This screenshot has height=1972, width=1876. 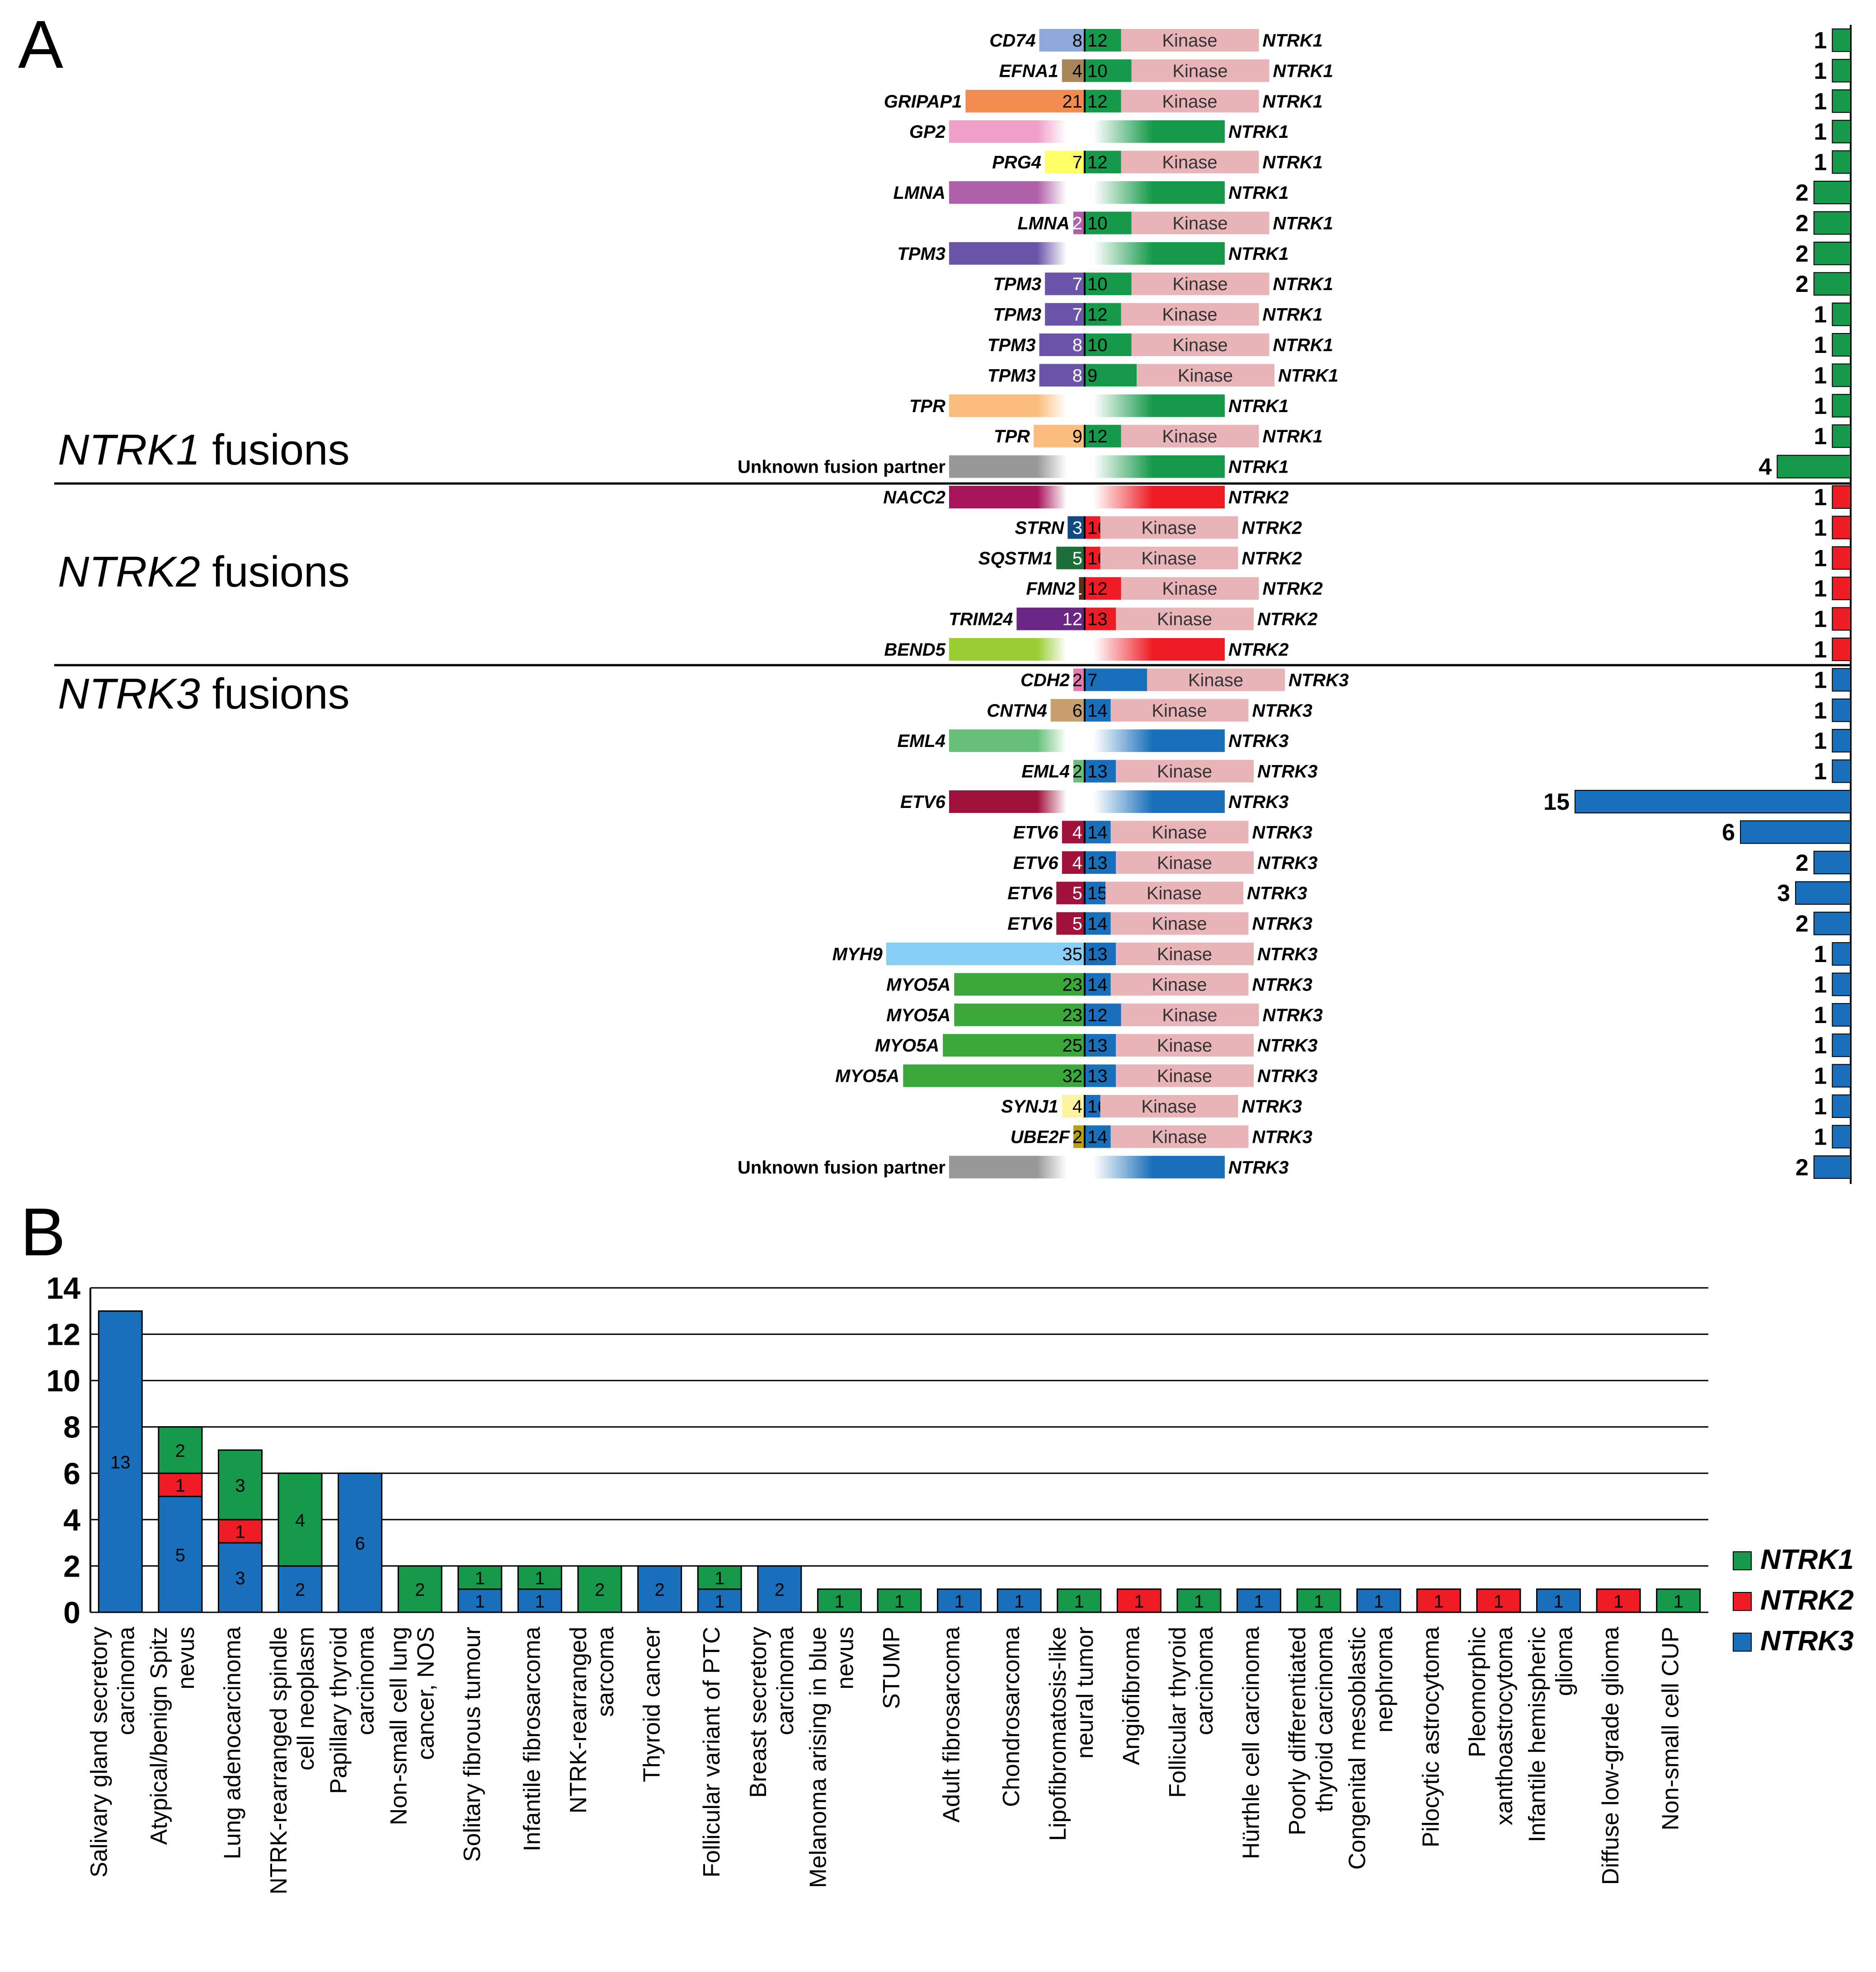 I want to click on partner-bar-synj1, so click(x=1073, y=1106).